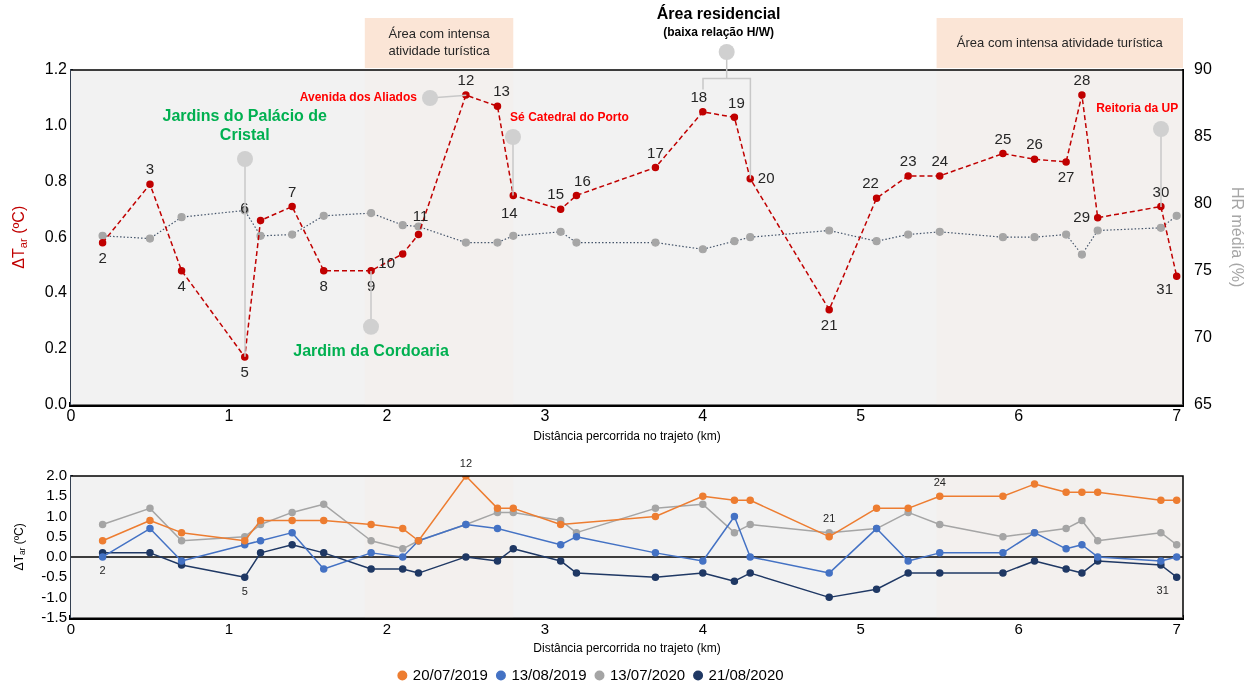 The height and width of the screenshot is (693, 1250). I want to click on annotation: Sé Catedral do Porto, so click(569, 116).